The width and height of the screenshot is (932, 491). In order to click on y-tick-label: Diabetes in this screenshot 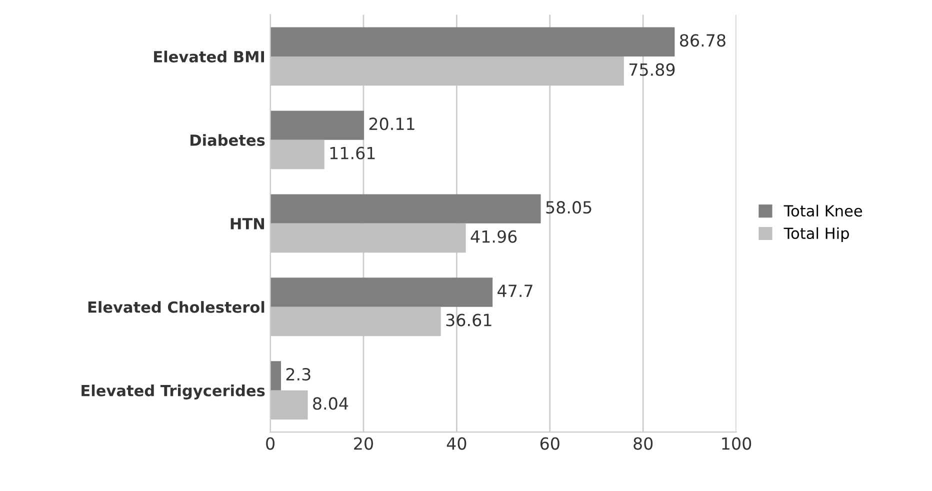, I will do `click(227, 140)`.